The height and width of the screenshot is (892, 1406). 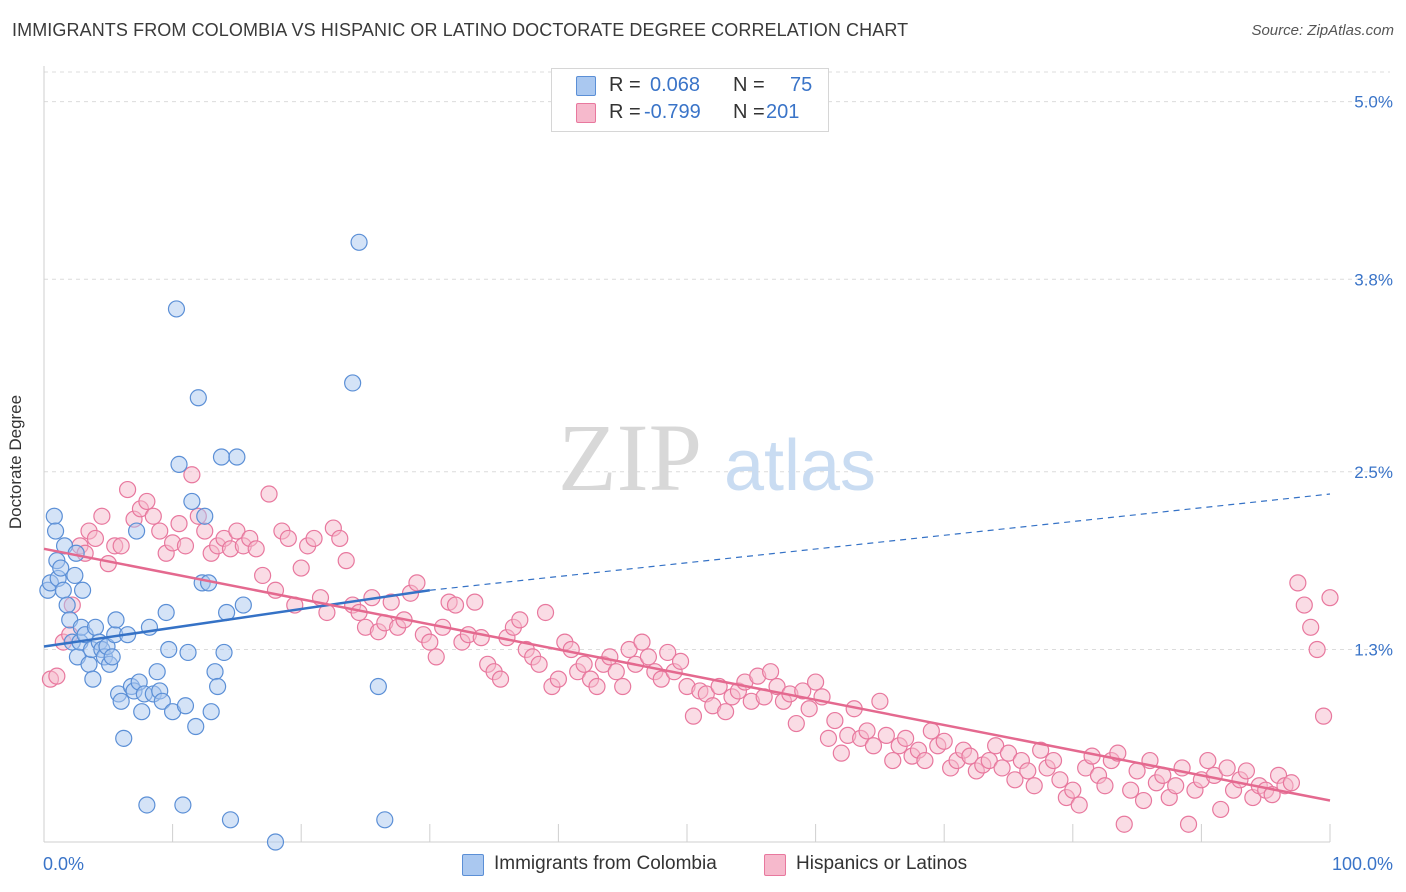 What do you see at coordinates (717, 457) in the screenshot?
I see `watermark: ZIP atlas` at bounding box center [717, 457].